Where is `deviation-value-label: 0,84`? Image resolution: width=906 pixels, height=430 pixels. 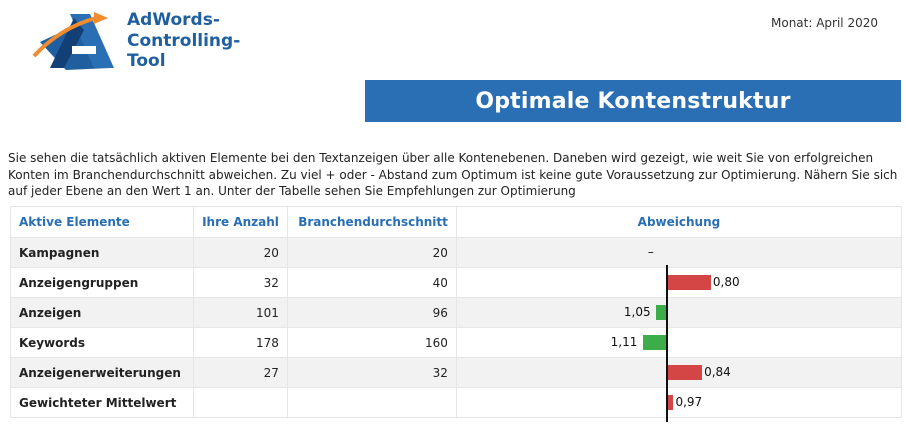
deviation-value-label: 0,84 is located at coordinates (717, 372).